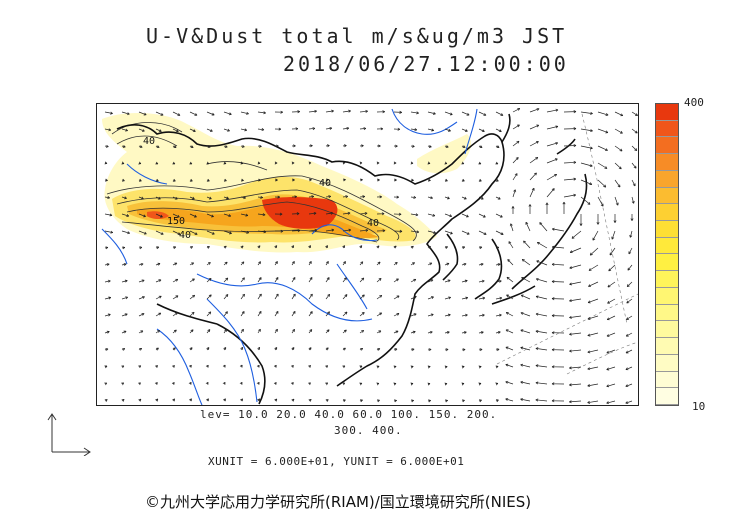  What do you see at coordinates (336, 461) in the screenshot?
I see `vector-unit-scale: XUNIT = 6.000E+01, YUNIT = 6.000E+01` at bounding box center [336, 461].